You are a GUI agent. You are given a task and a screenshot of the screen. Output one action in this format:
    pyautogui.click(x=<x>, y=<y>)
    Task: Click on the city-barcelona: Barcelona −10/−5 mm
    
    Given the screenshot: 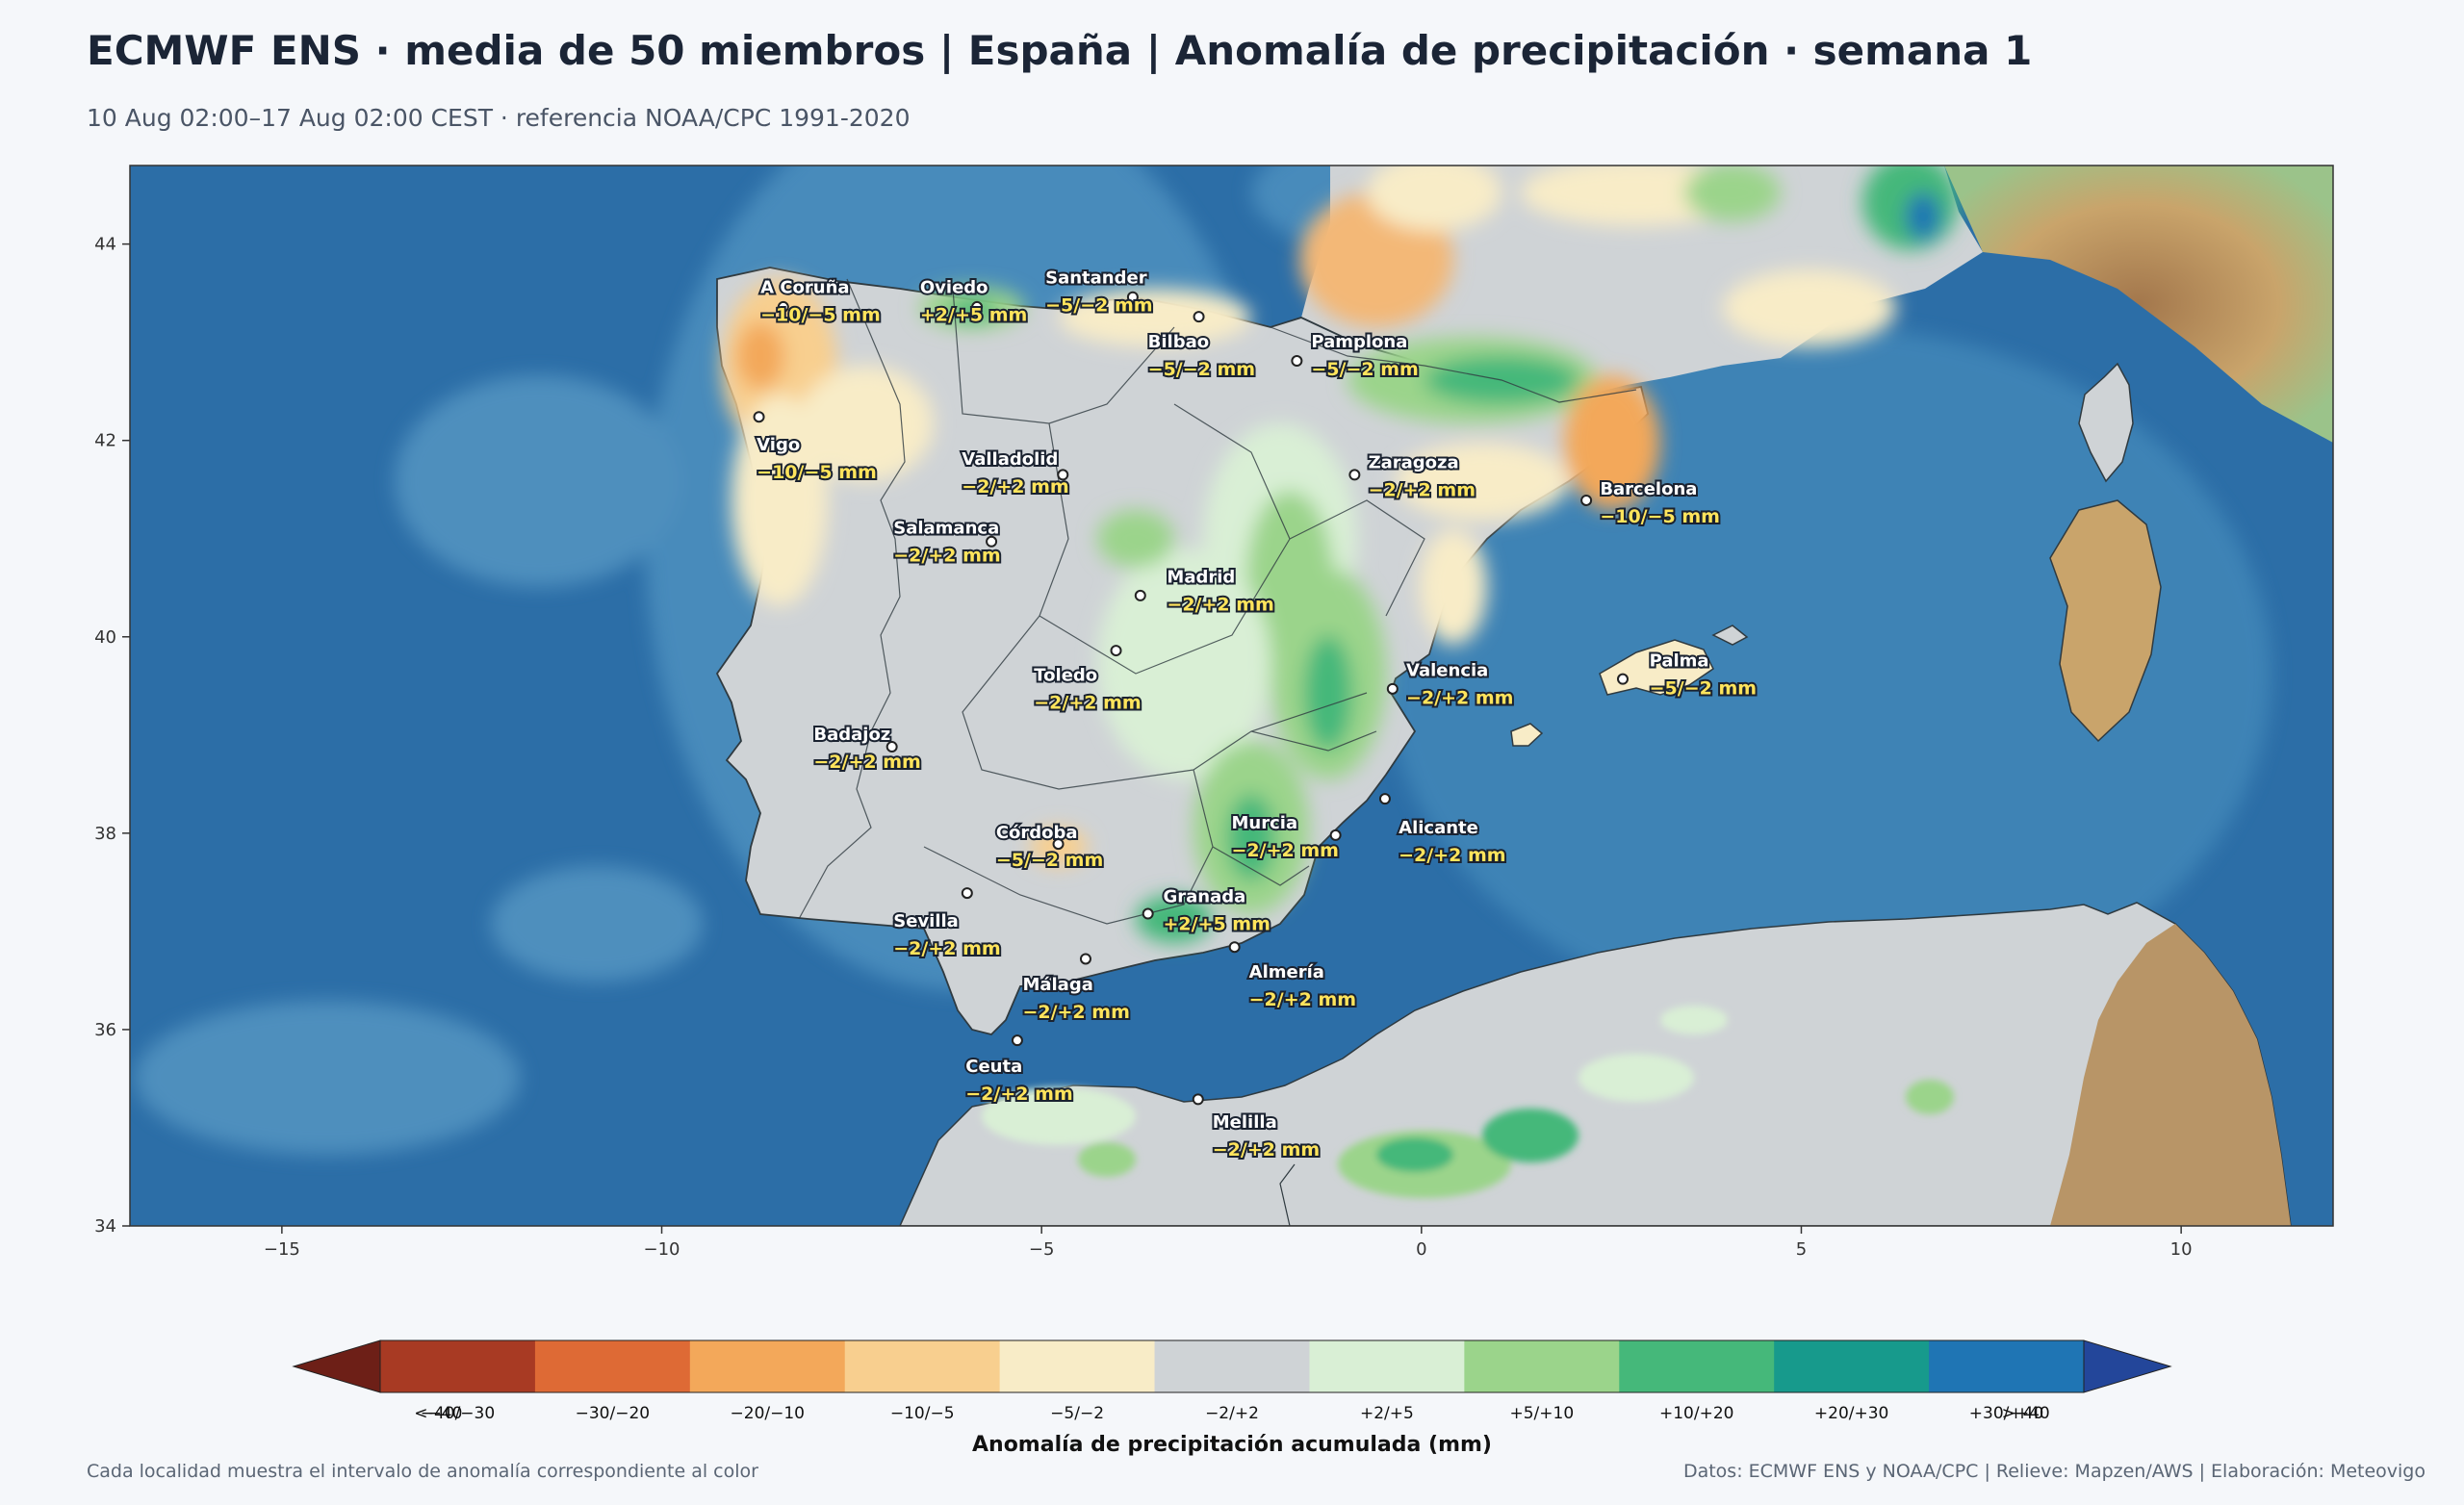 What is the action you would take?
    pyautogui.click(x=1651, y=503)
    